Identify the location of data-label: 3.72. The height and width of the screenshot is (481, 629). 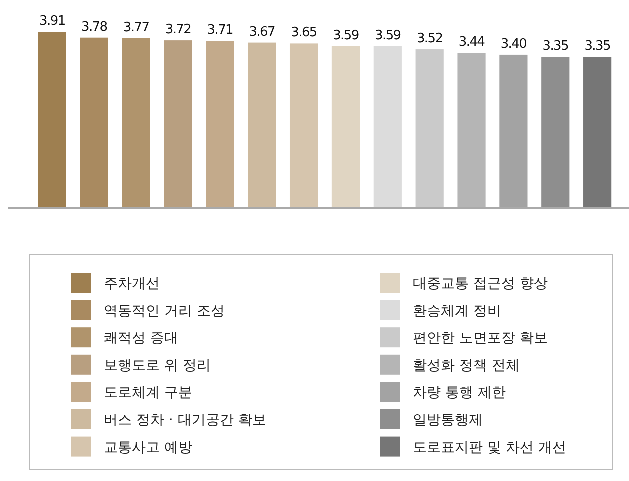
(178, 30).